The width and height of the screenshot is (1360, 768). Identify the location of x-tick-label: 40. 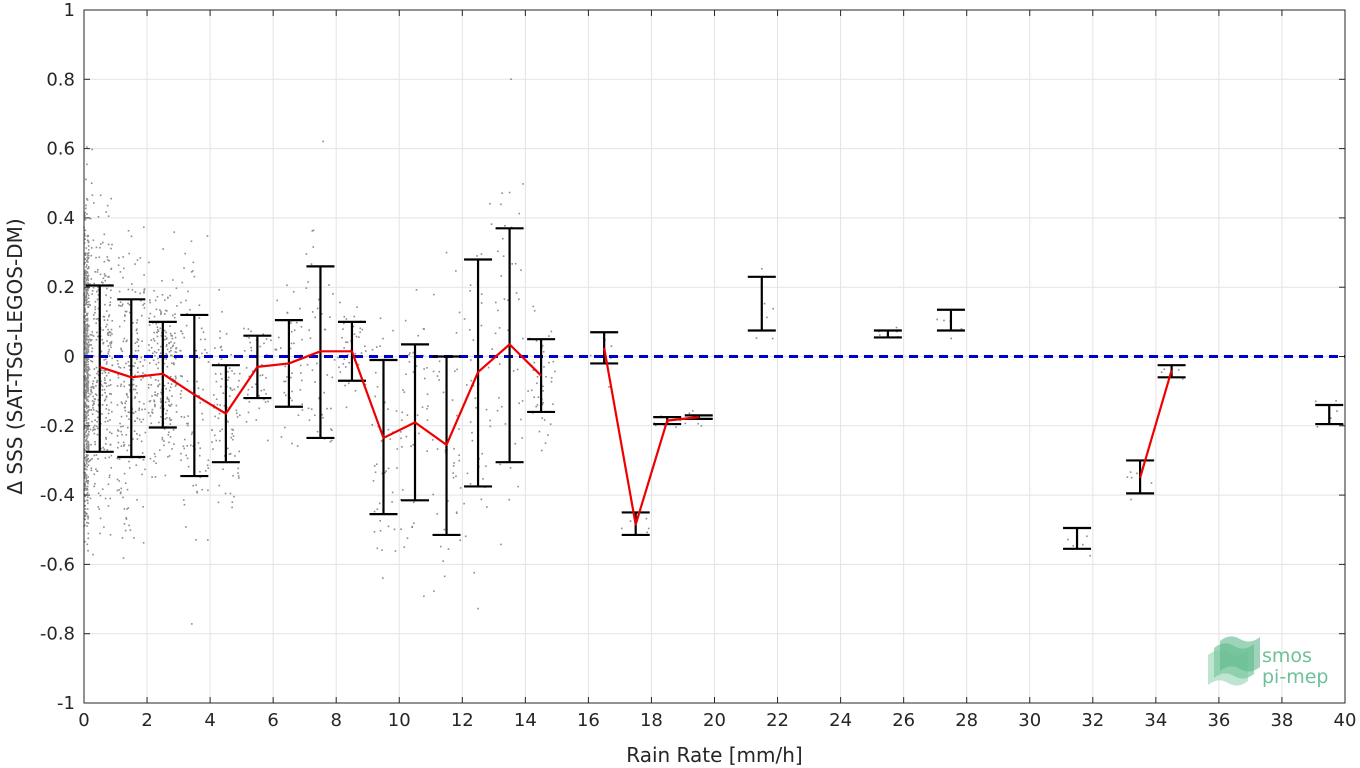
(1345, 720).